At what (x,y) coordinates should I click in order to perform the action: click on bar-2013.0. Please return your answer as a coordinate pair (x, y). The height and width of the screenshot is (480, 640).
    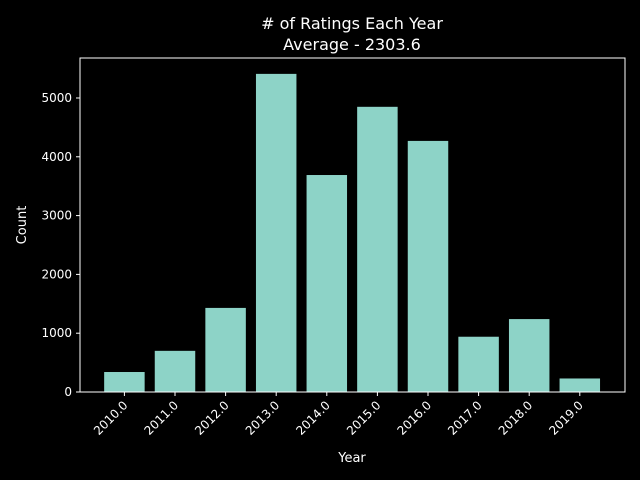
    Looking at the image, I should click on (276, 232).